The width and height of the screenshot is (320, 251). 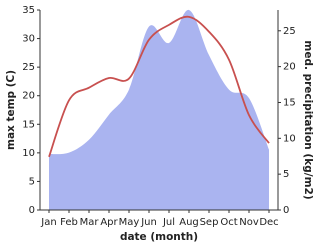 I want to click on y-tick-label: 0, so click(x=32, y=210).